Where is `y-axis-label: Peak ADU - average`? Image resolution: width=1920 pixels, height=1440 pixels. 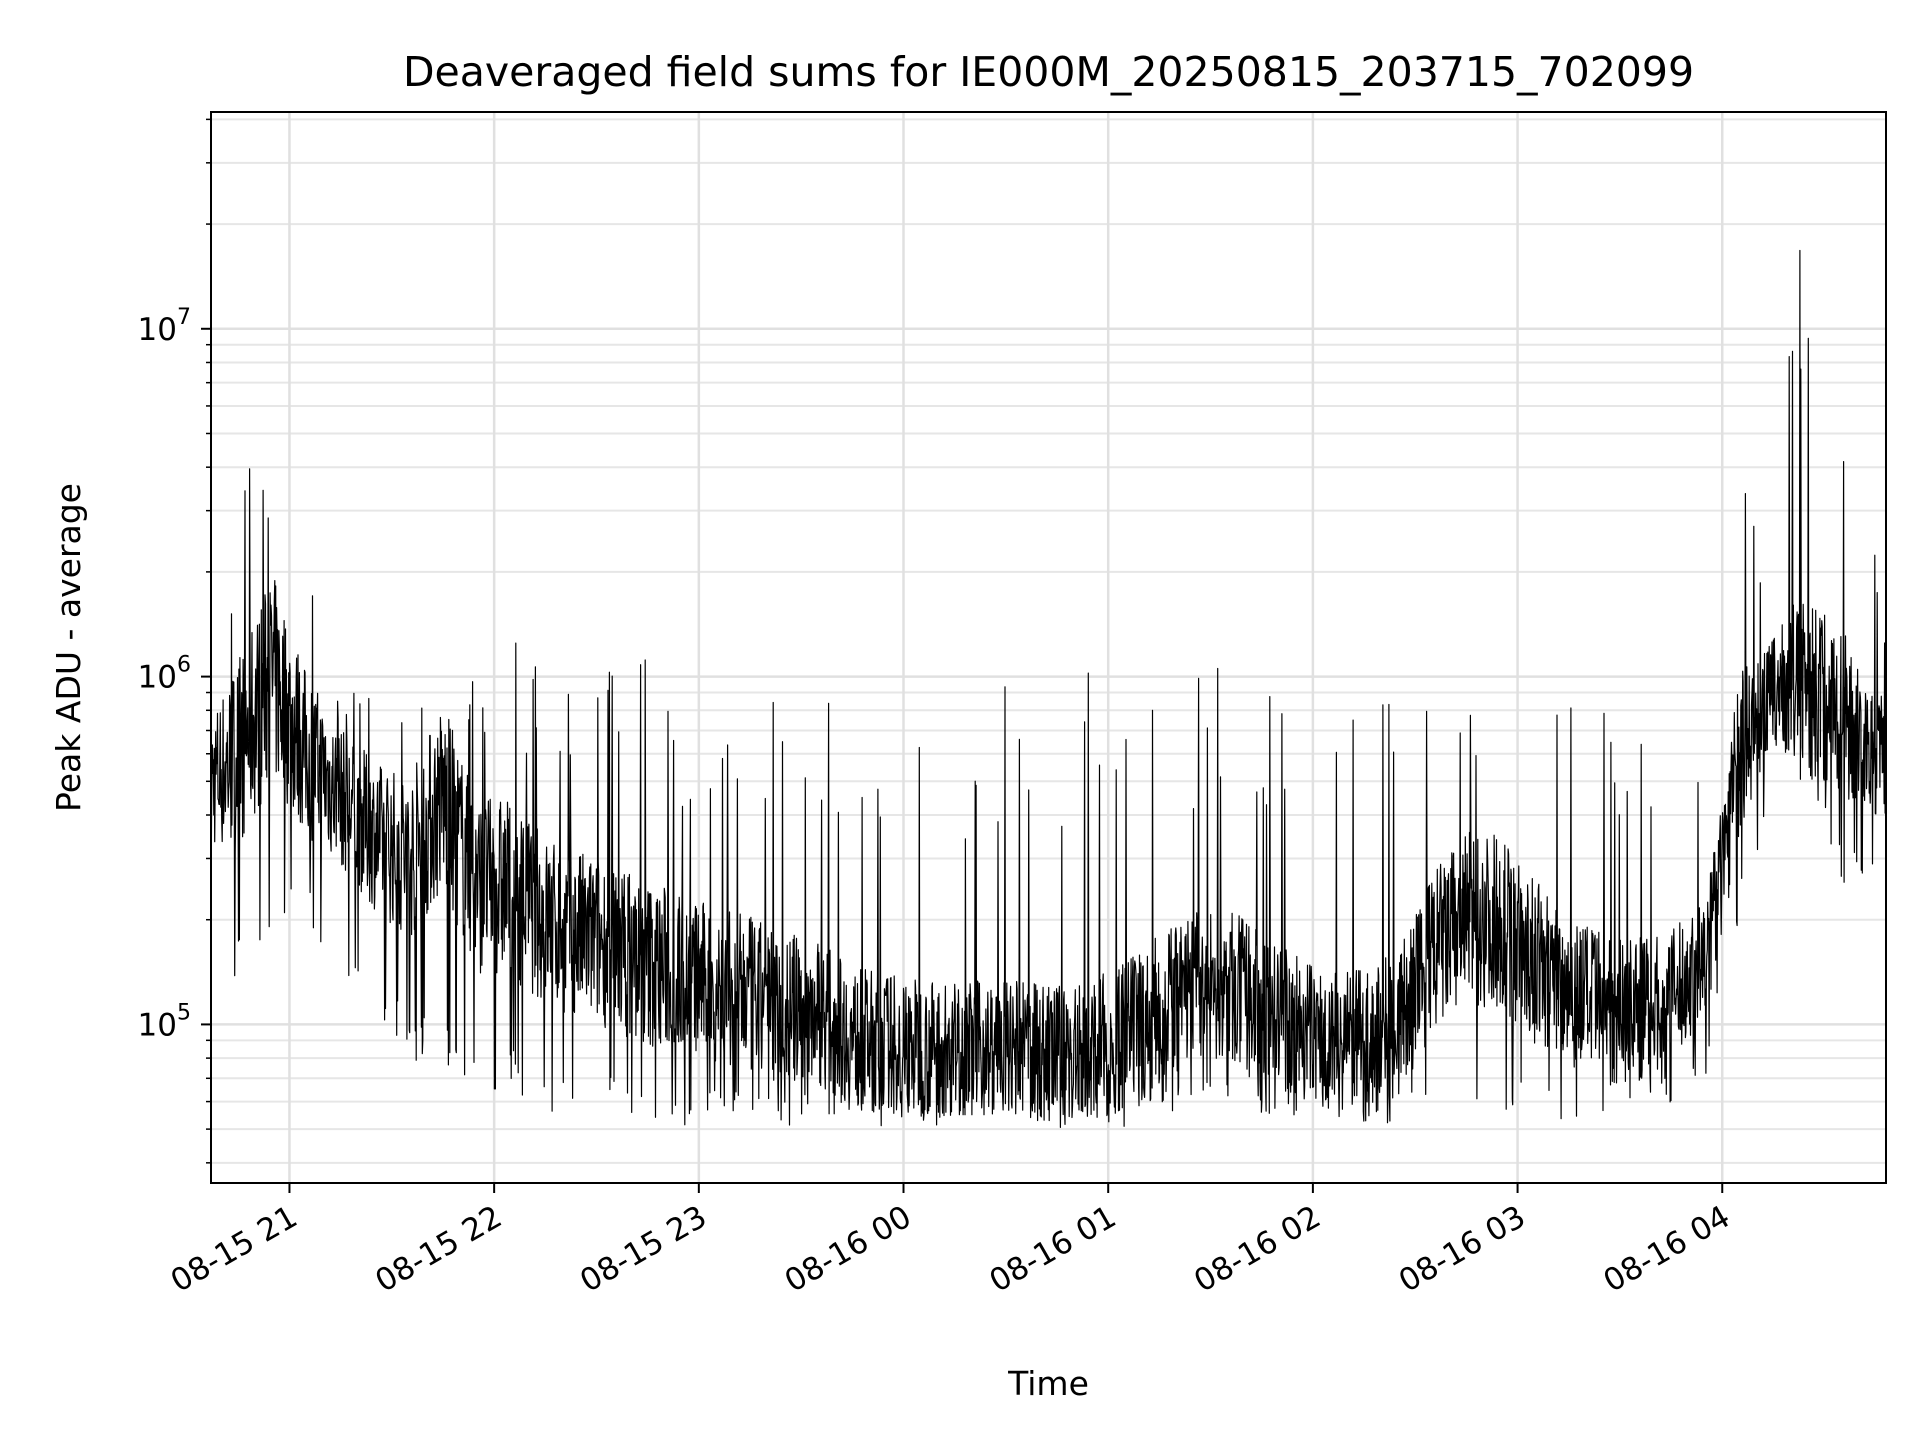
y-axis-label: Peak ADU - average is located at coordinates (68, 647).